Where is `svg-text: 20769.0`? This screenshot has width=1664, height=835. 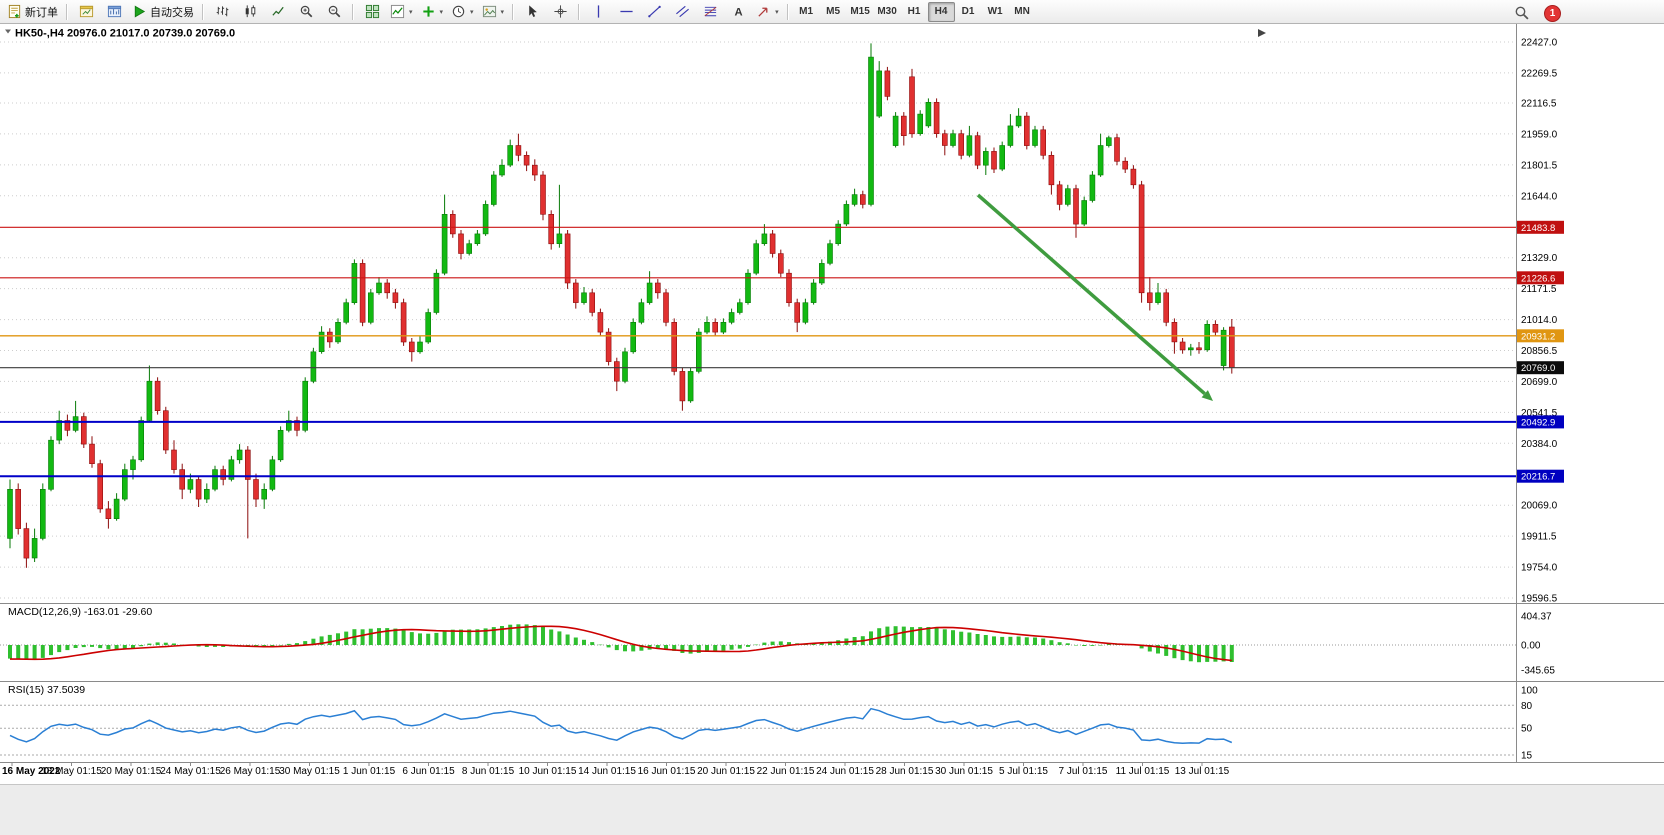 svg-text: 20769.0 is located at coordinates (1538, 368).